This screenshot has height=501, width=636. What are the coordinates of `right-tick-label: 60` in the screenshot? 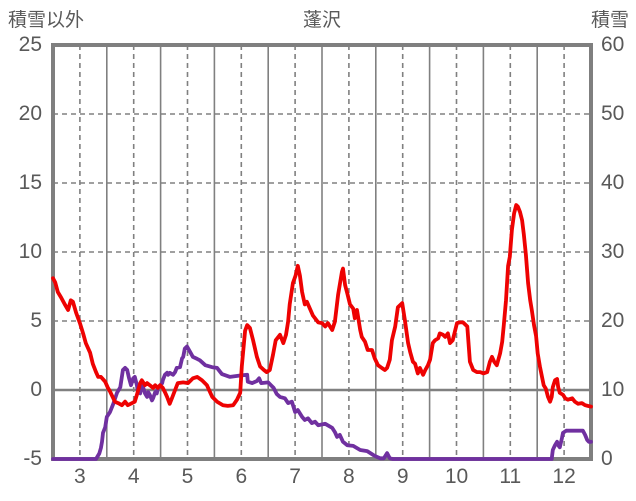 It's located at (613, 44).